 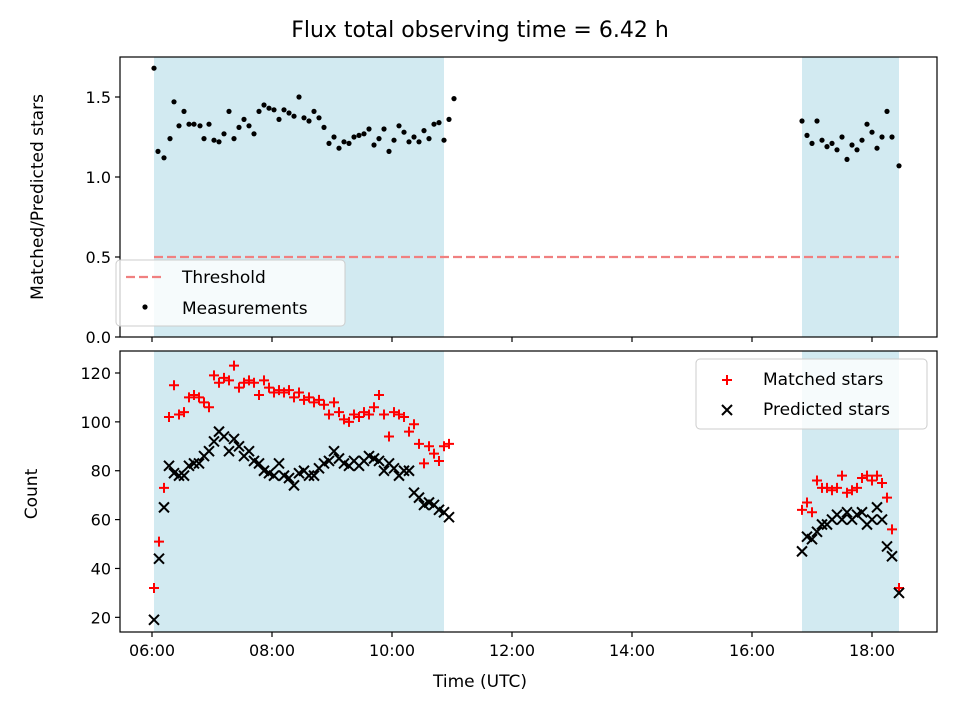 What do you see at coordinates (101, 520) in the screenshot?
I see `y-tick-label: 60` at bounding box center [101, 520].